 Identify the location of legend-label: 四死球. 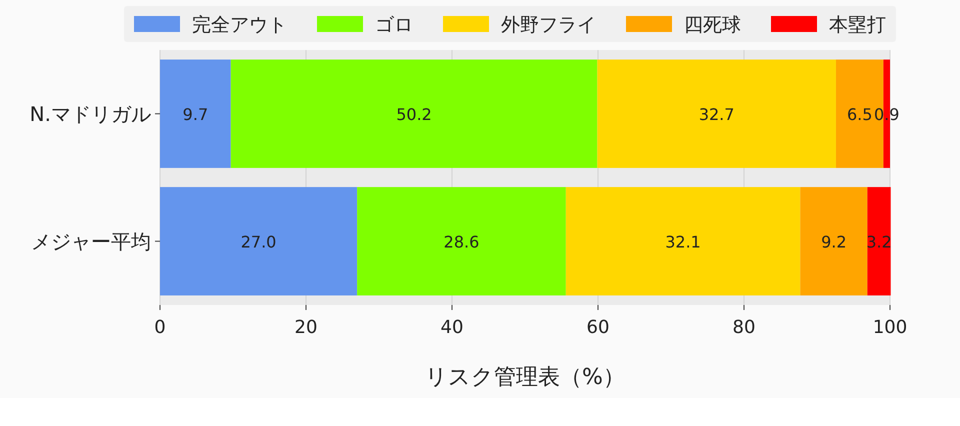
(712, 25).